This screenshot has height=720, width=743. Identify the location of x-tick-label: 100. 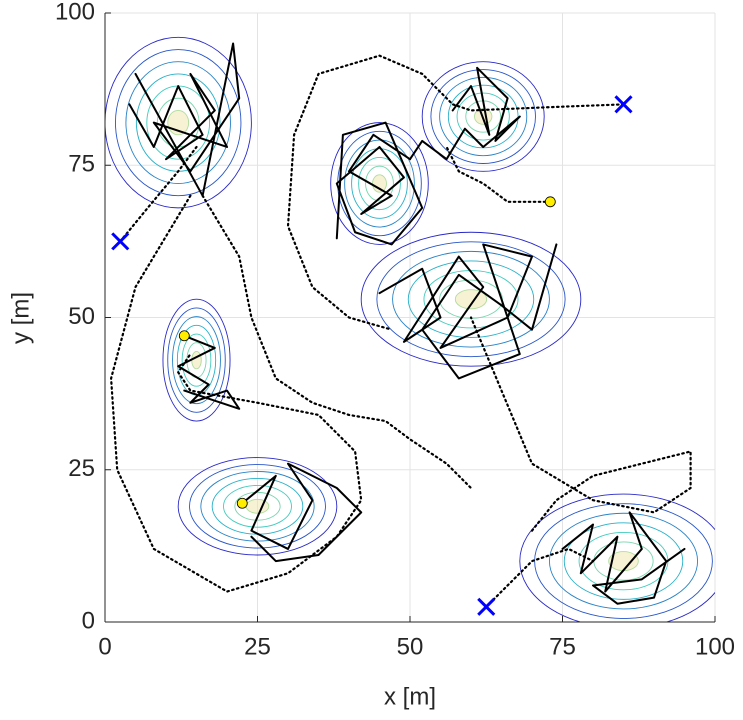
(715, 646).